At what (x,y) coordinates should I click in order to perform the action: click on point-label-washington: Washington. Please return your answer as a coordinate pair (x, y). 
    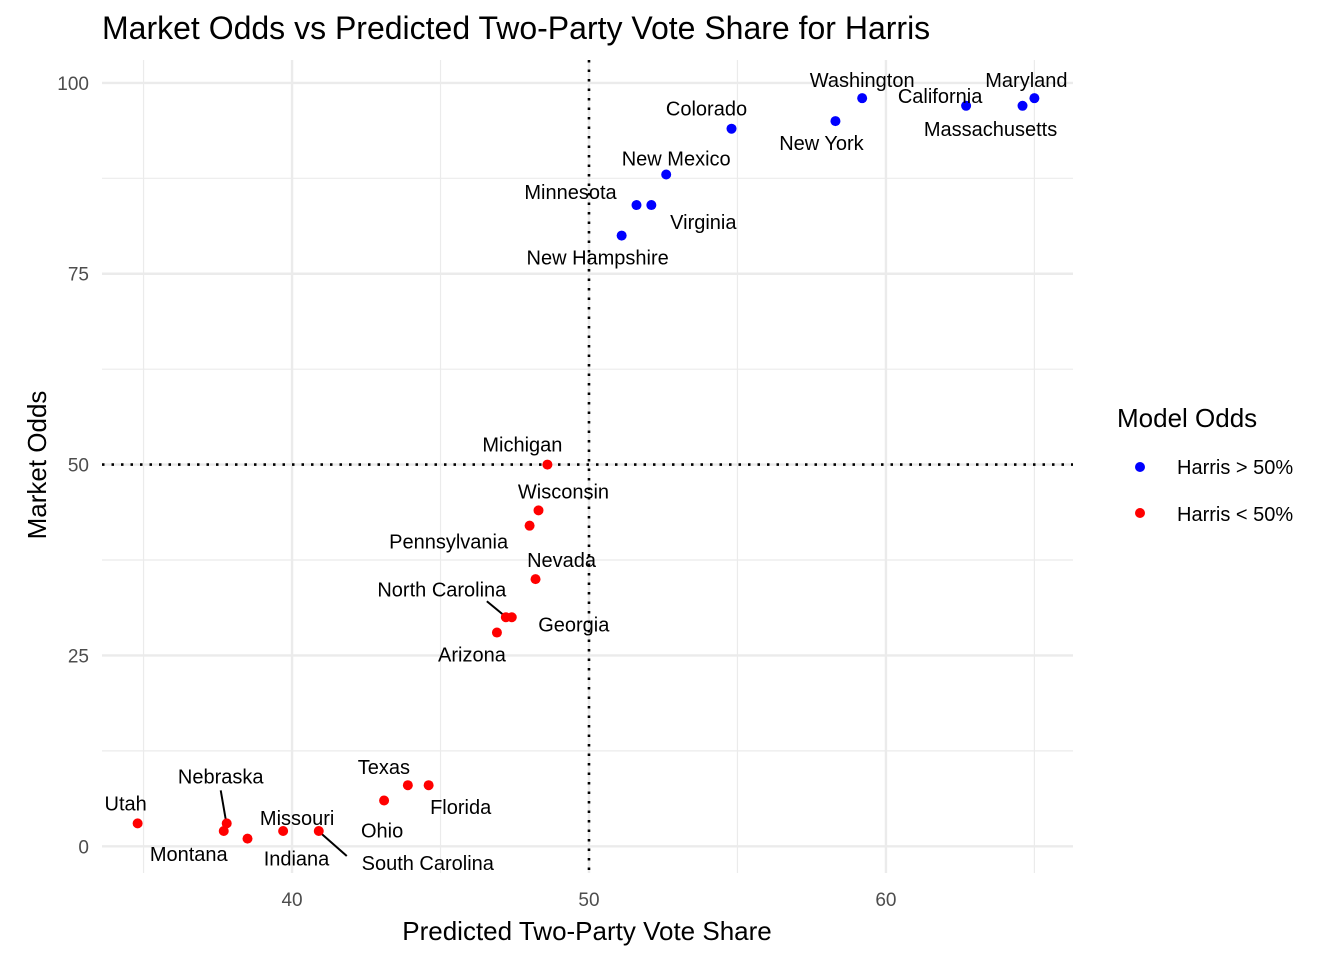
    Looking at the image, I should click on (862, 81).